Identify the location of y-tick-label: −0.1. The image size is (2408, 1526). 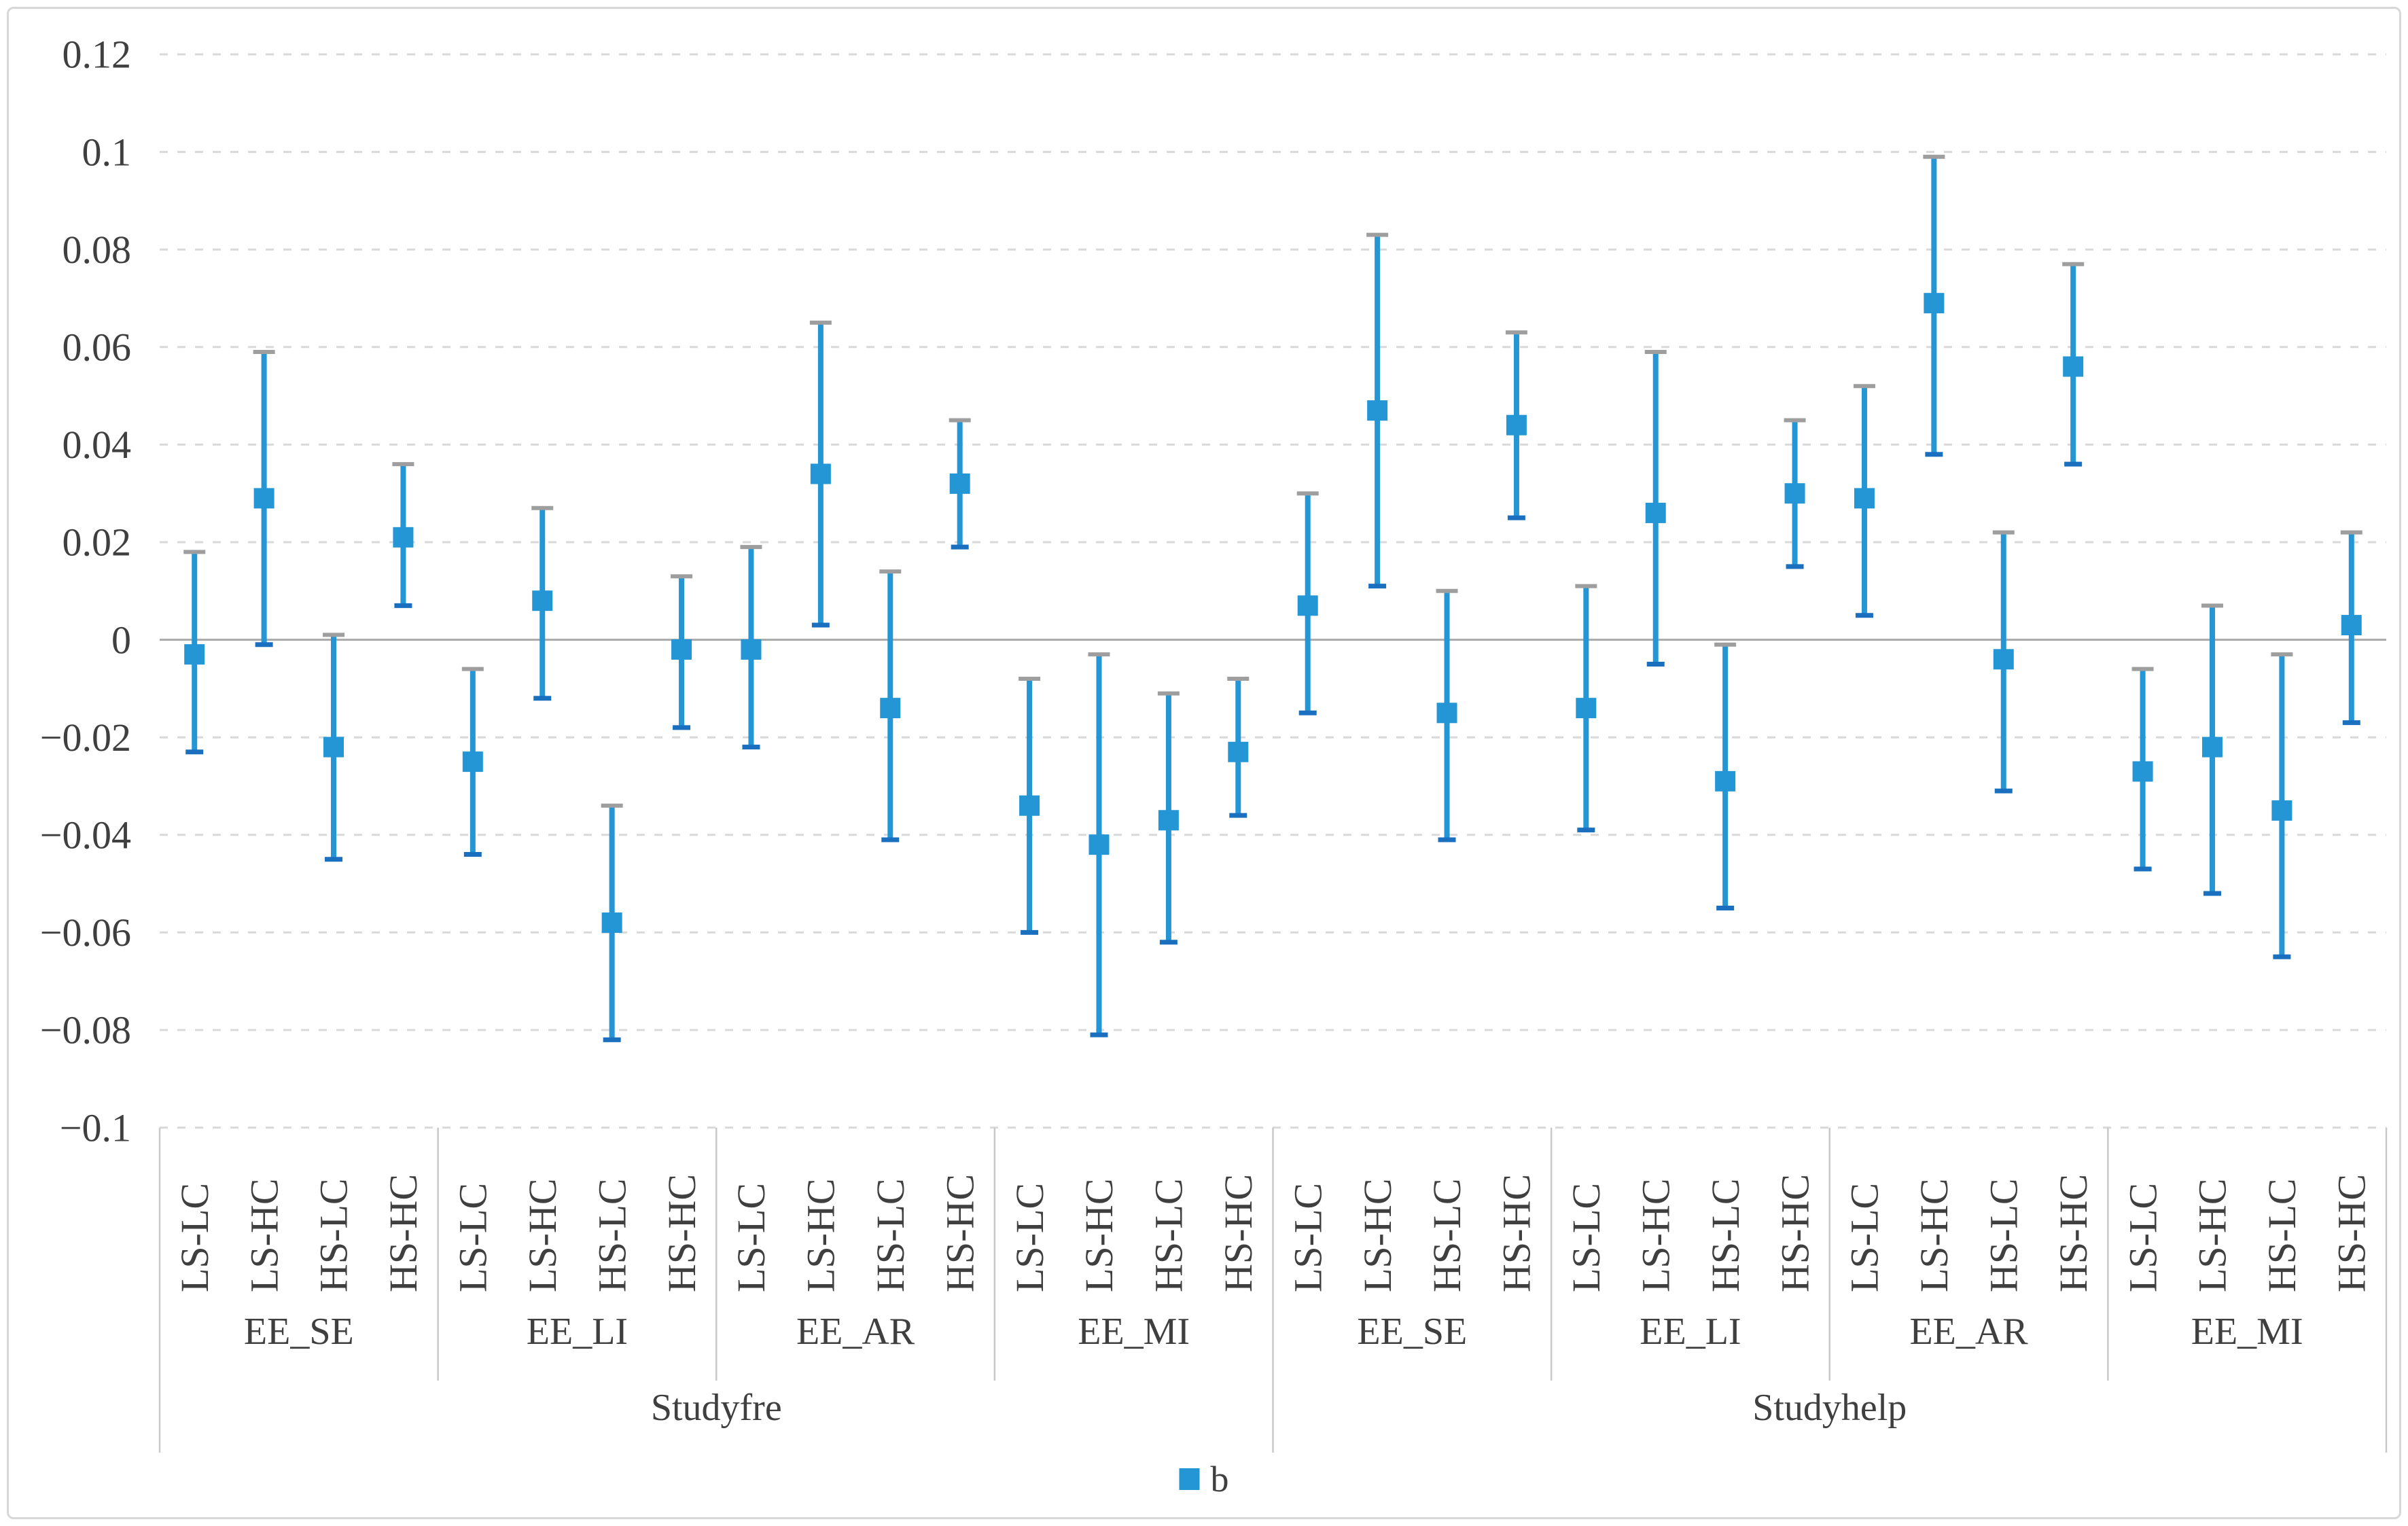
(95, 1127).